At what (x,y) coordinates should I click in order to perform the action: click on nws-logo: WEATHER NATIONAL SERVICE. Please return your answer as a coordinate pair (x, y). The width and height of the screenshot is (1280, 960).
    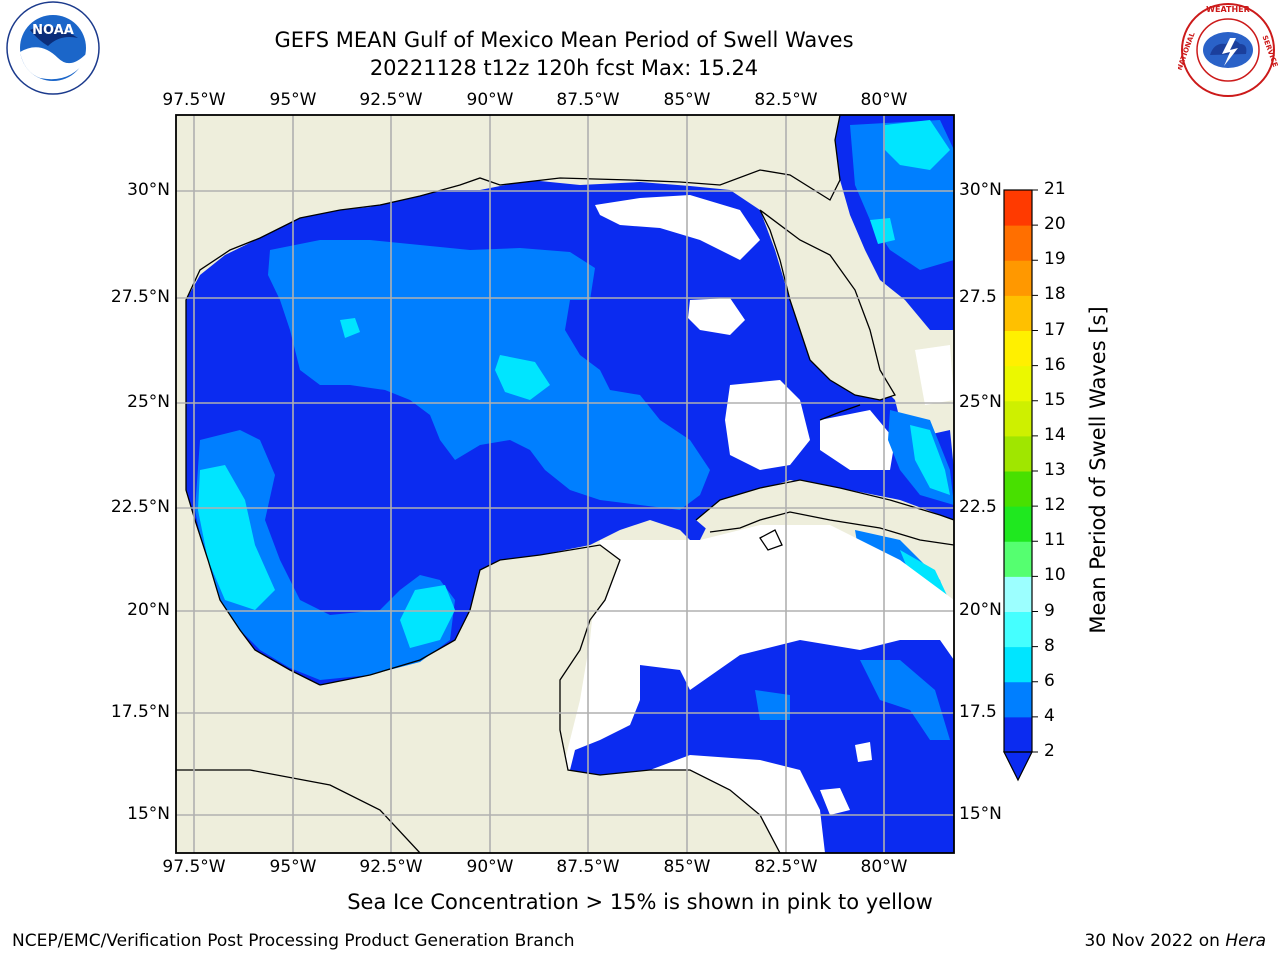
    Looking at the image, I should click on (1228, 50).